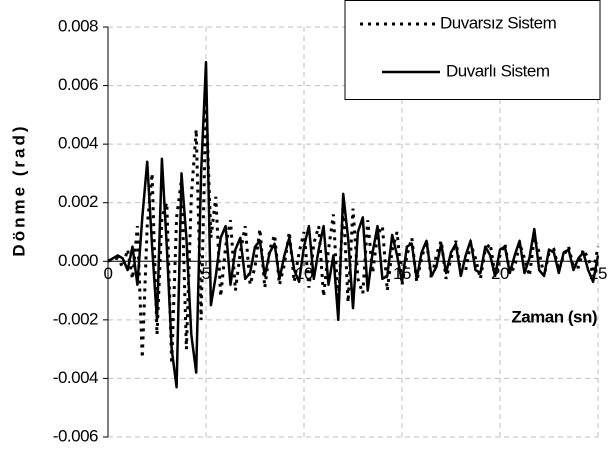  Describe the element at coordinates (78, 25) in the screenshot. I see `y-tick-label: 0.008` at that location.